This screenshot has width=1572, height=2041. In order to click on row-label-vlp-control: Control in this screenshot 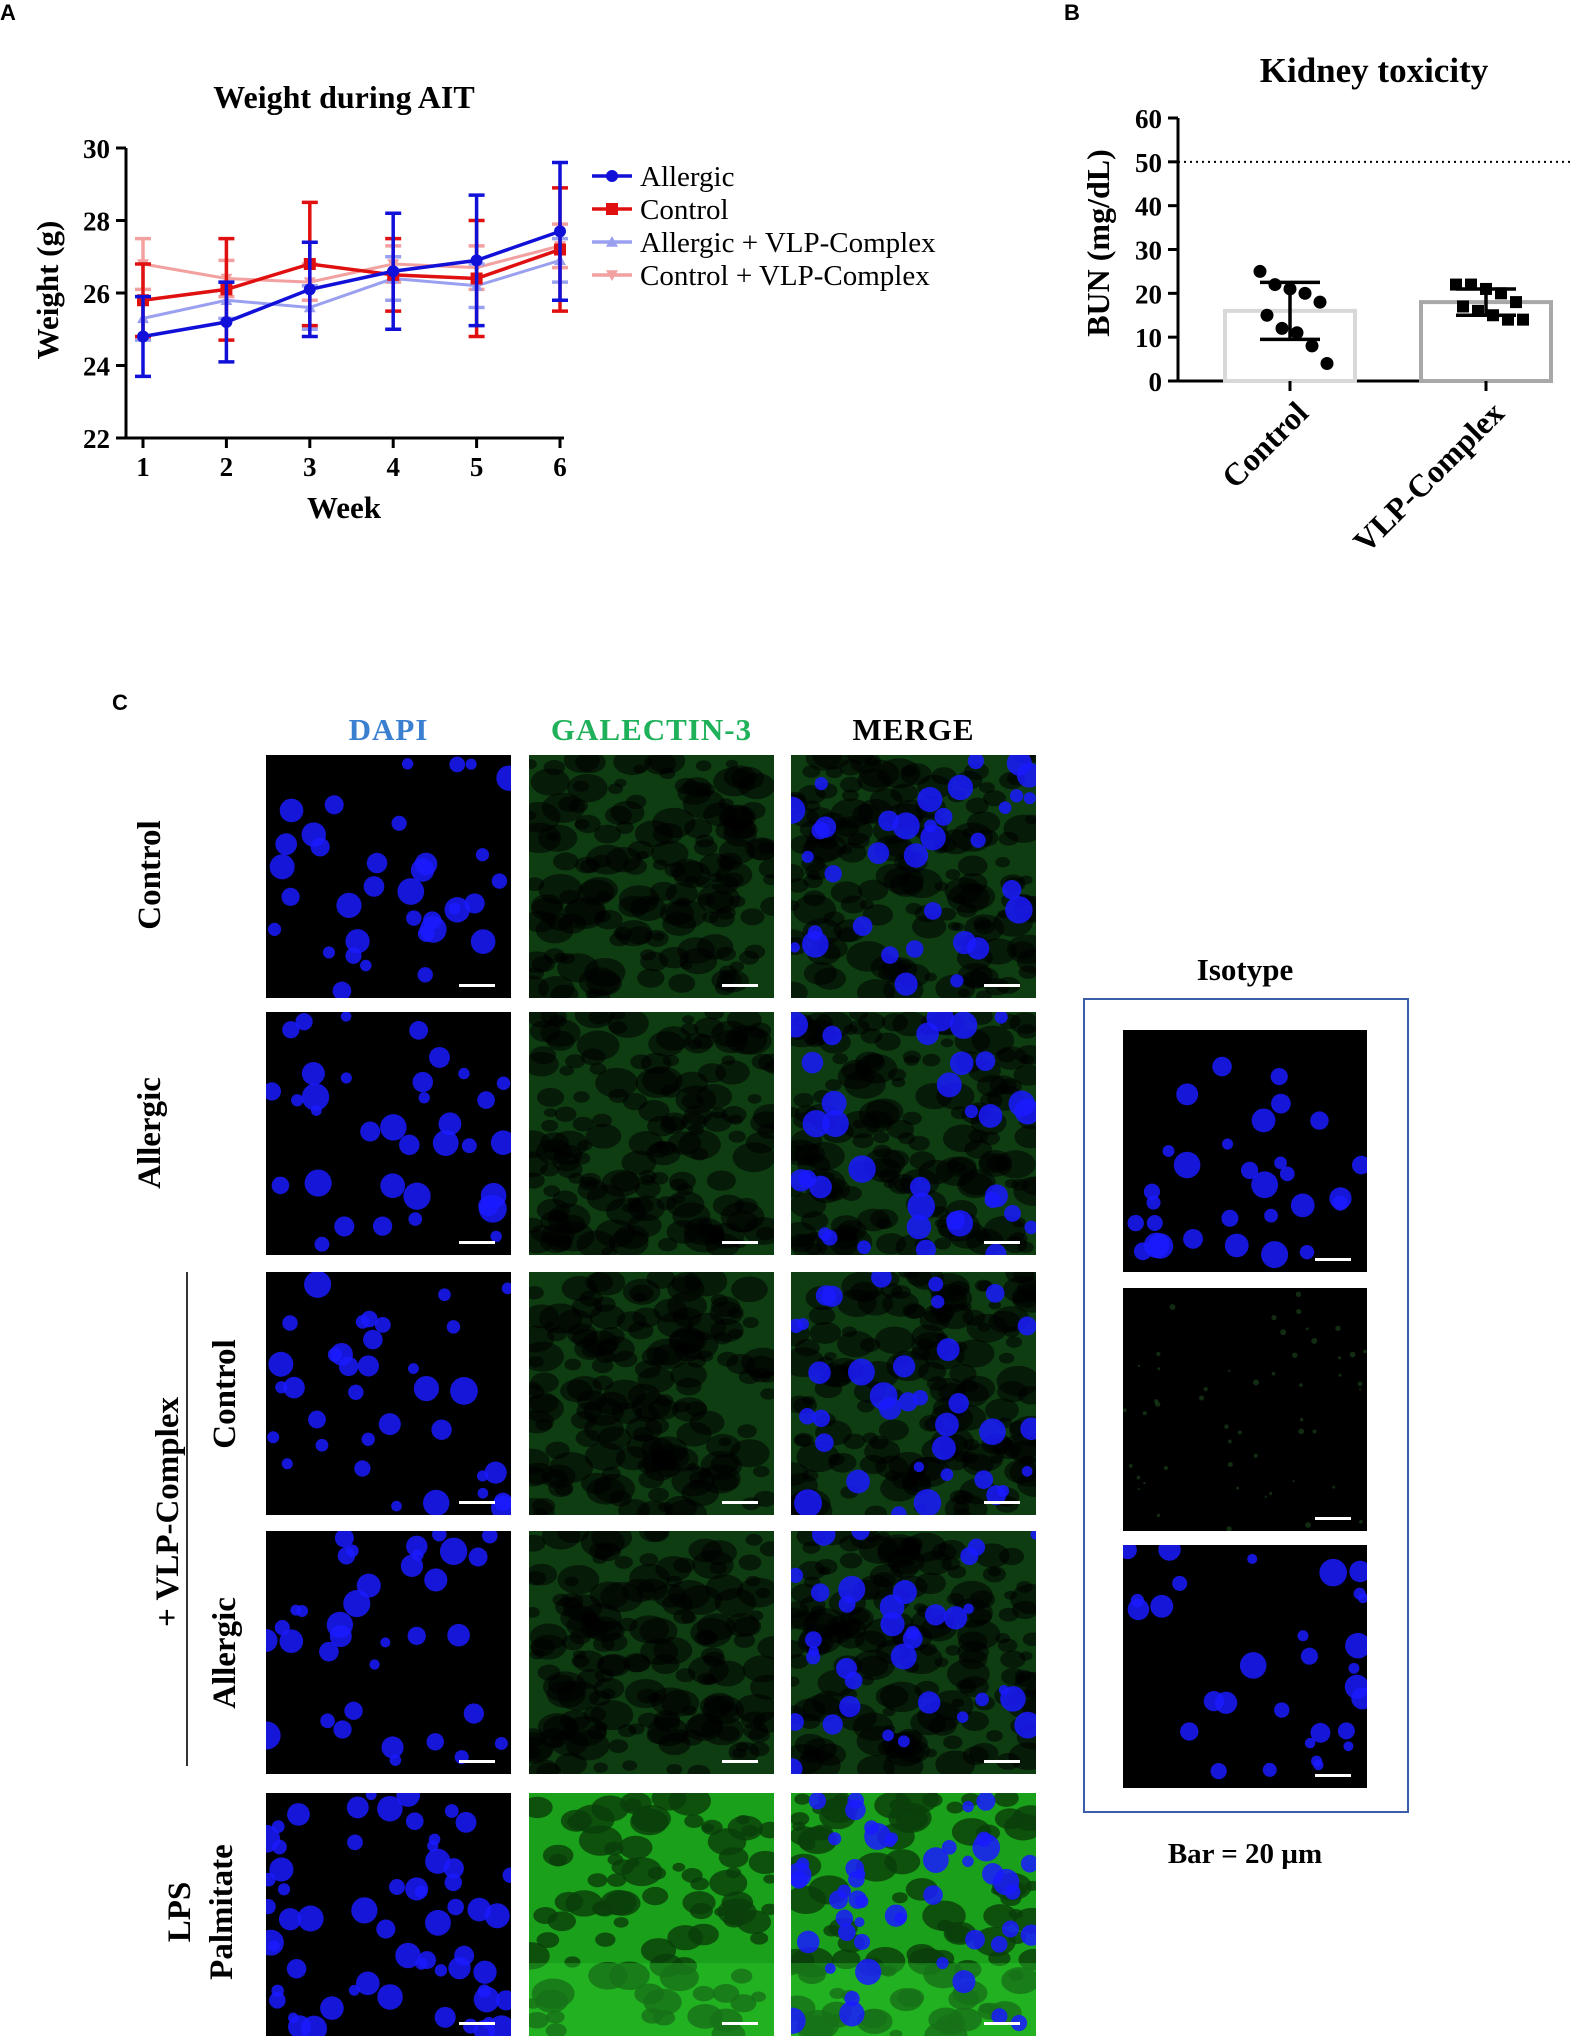, I will do `click(225, 1394)`.